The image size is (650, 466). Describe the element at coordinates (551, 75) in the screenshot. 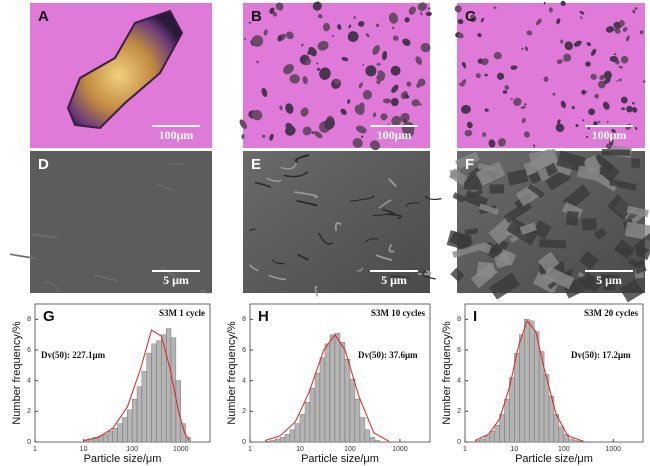

I see `micrograph` at that location.